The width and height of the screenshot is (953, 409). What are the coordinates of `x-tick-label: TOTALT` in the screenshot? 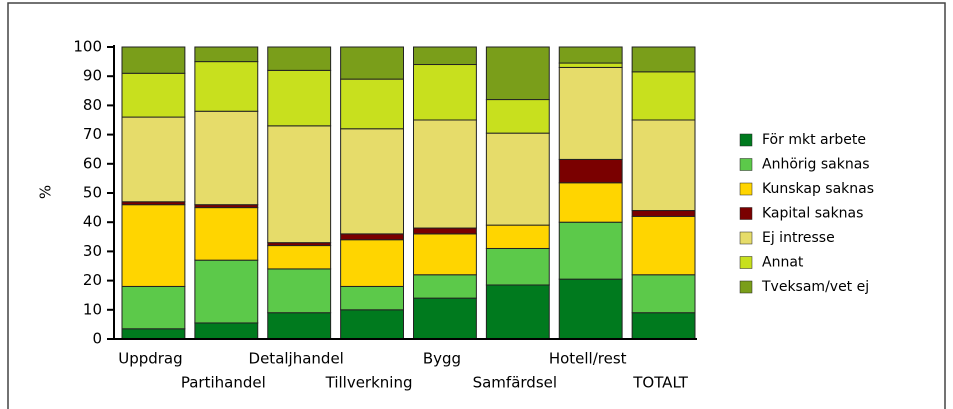 It's located at (660, 383).